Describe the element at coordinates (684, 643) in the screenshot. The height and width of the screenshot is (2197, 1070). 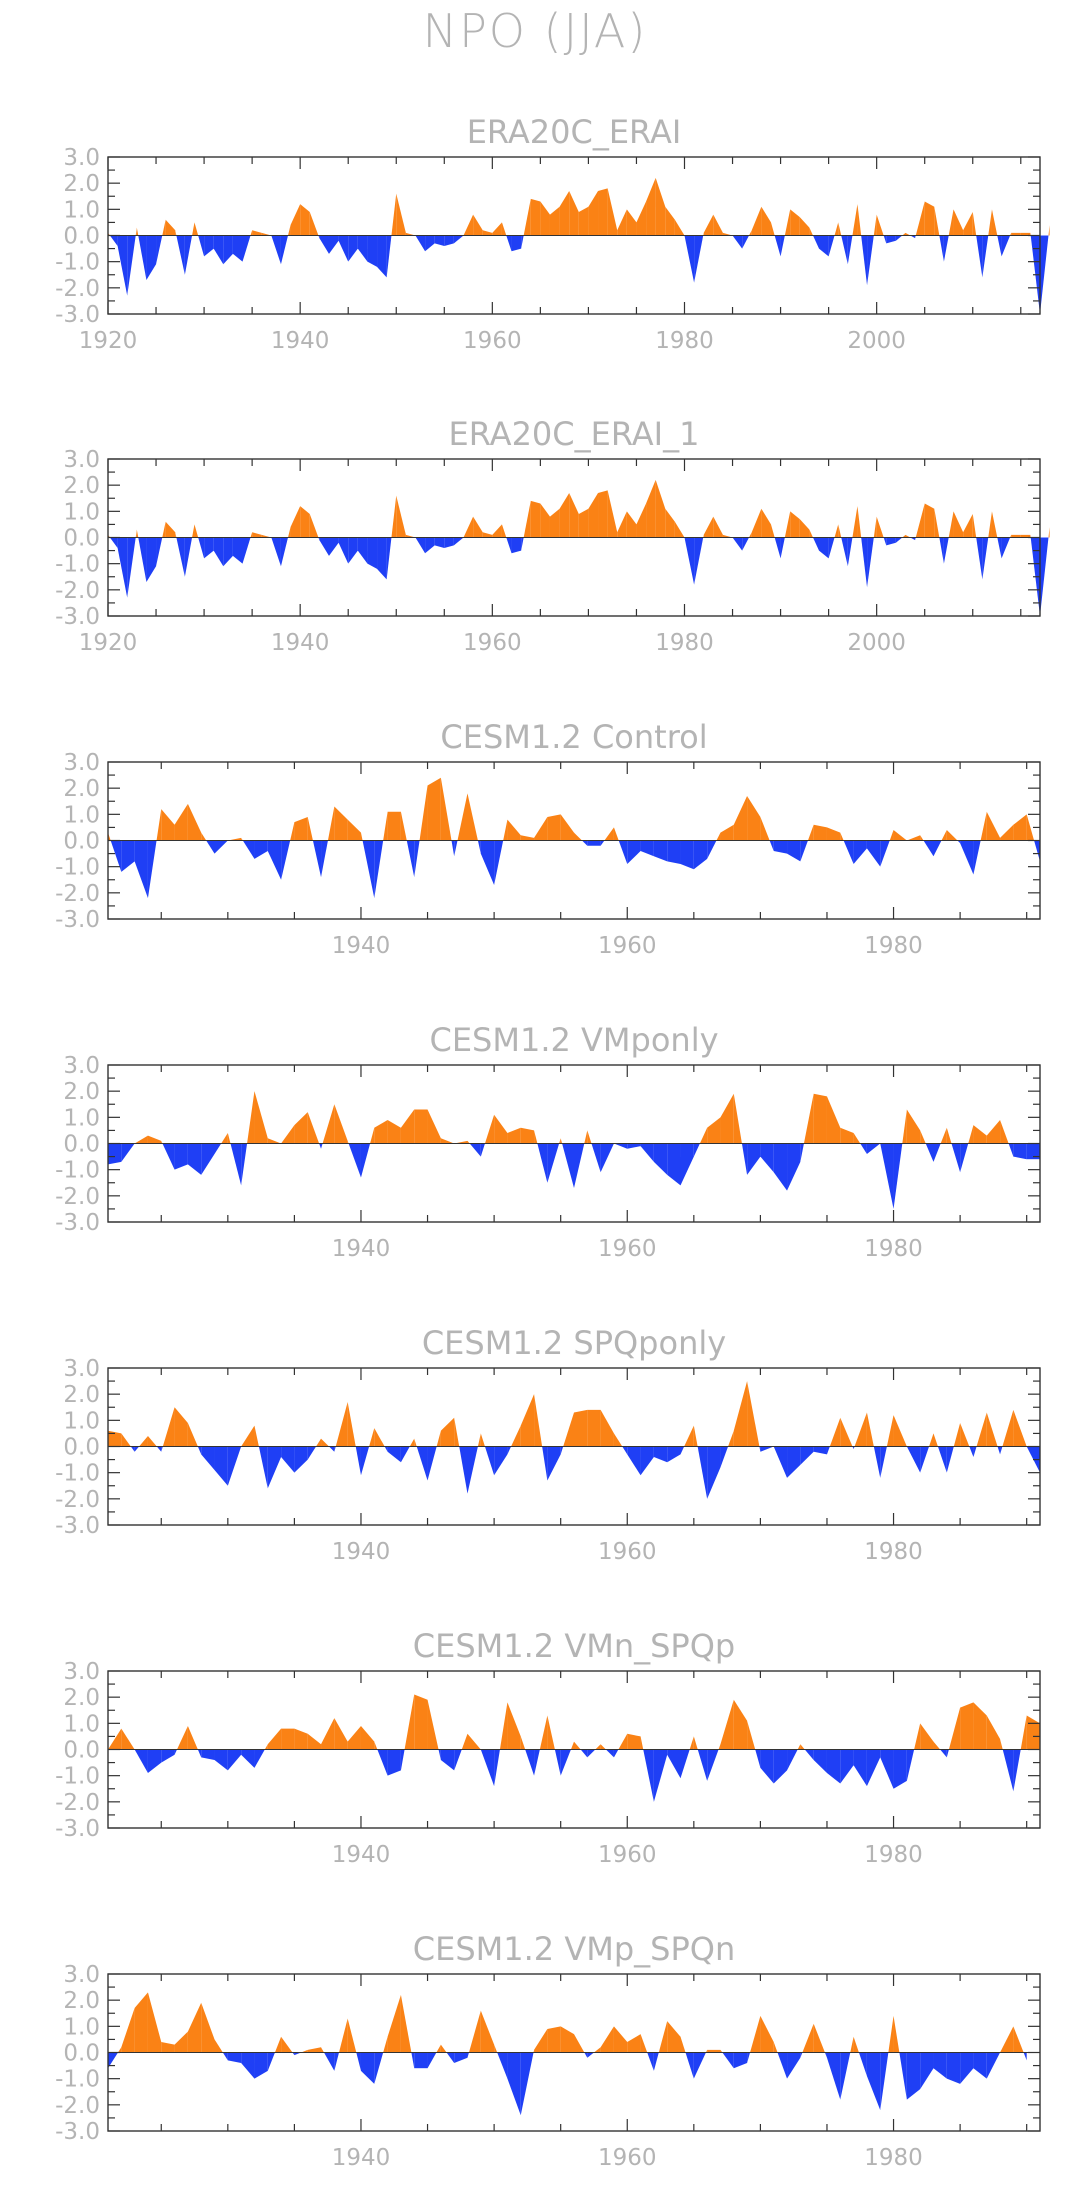
I see `x-tick-label: 1980` at that location.